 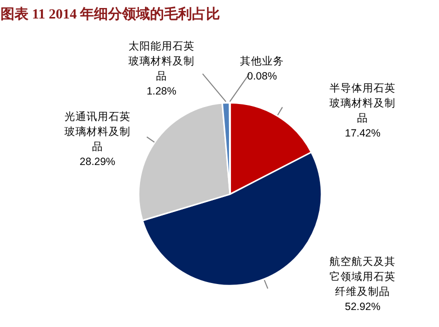 What do you see at coordinates (262, 76) in the screenshot?
I see `data-label: 0.08%` at bounding box center [262, 76].